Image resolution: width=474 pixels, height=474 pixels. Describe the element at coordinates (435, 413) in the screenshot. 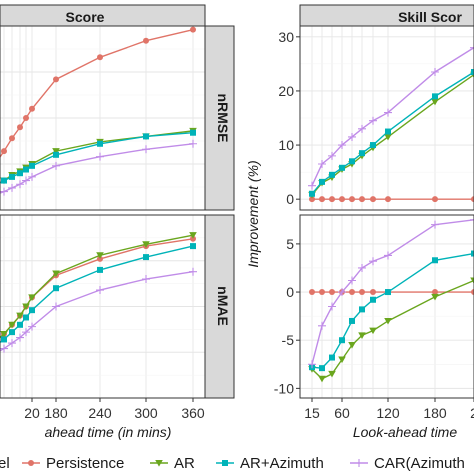

I see `right-x-tick-3: 180` at that location.